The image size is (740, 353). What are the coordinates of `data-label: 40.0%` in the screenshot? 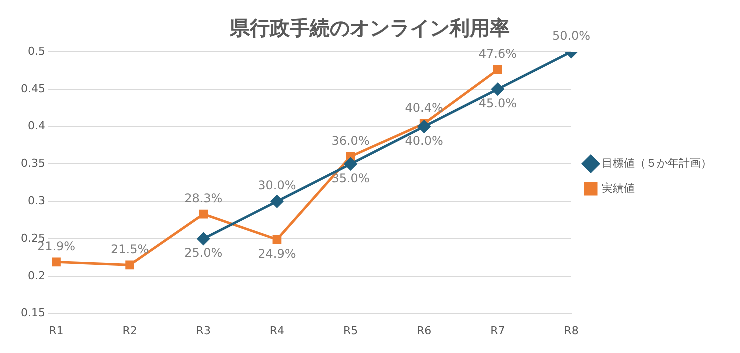 It's located at (424, 141).